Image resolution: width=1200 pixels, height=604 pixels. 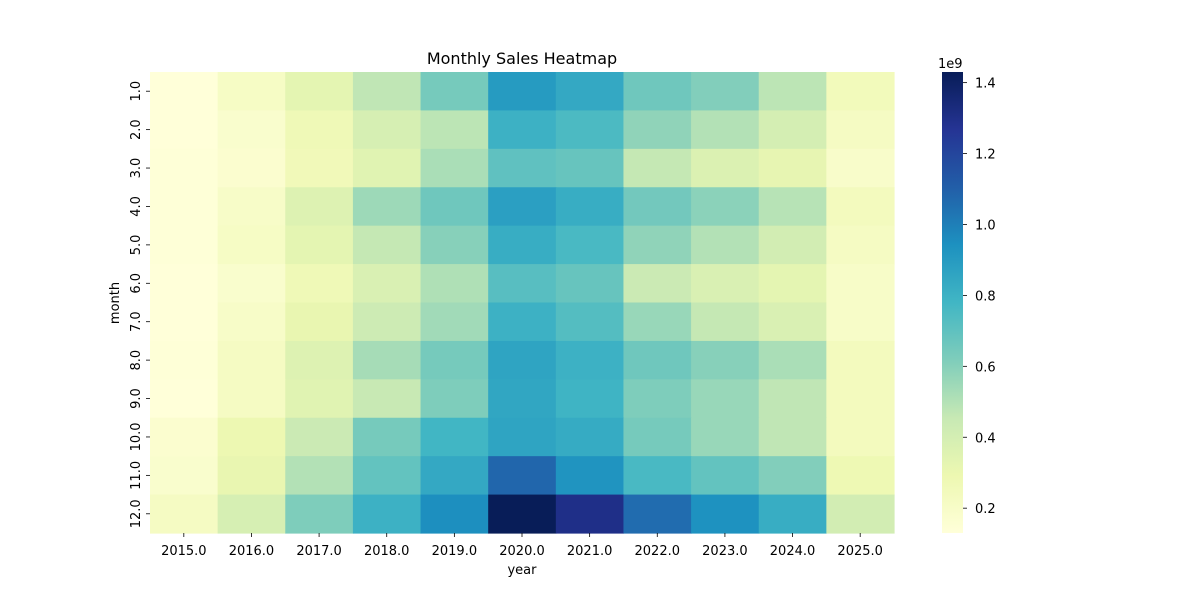 I want to click on chart-title: Monthly Sales Heatmap, so click(x=522, y=58).